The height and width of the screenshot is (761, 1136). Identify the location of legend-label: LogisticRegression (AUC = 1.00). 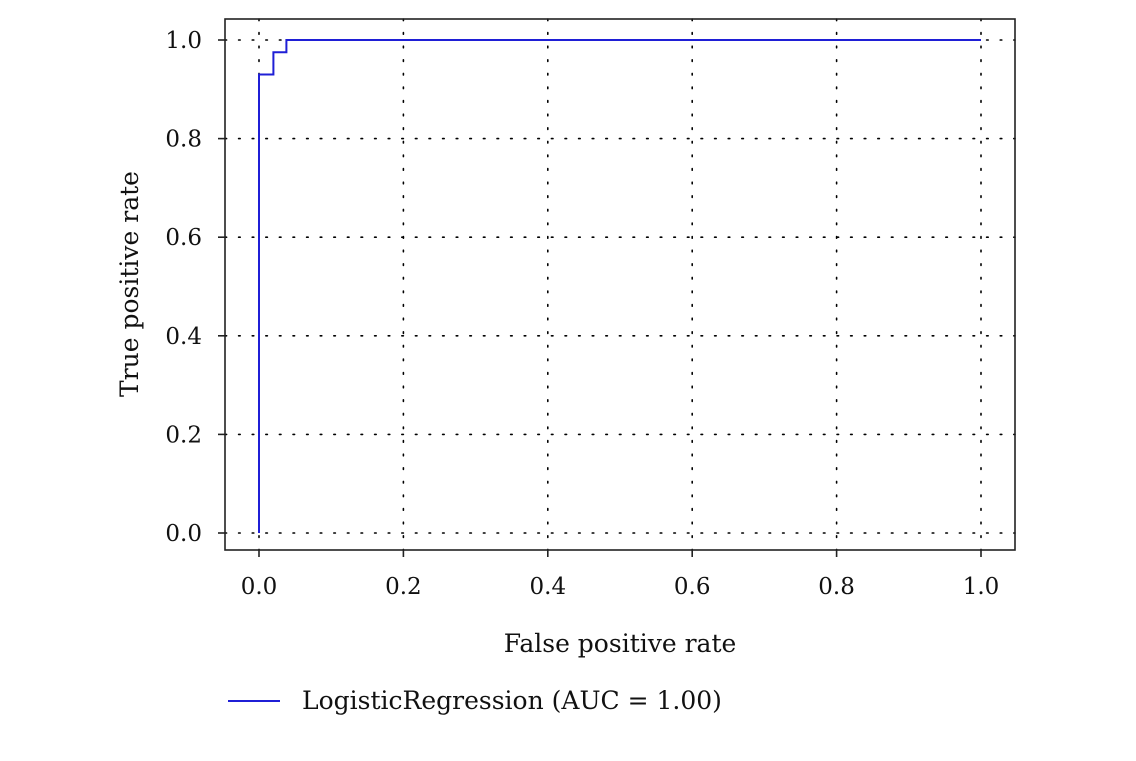
(512, 700).